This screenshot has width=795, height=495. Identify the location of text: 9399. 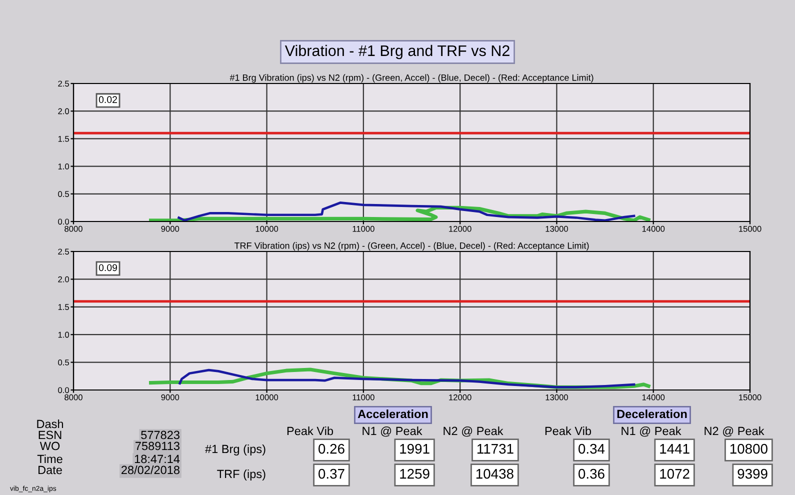
(753, 473).